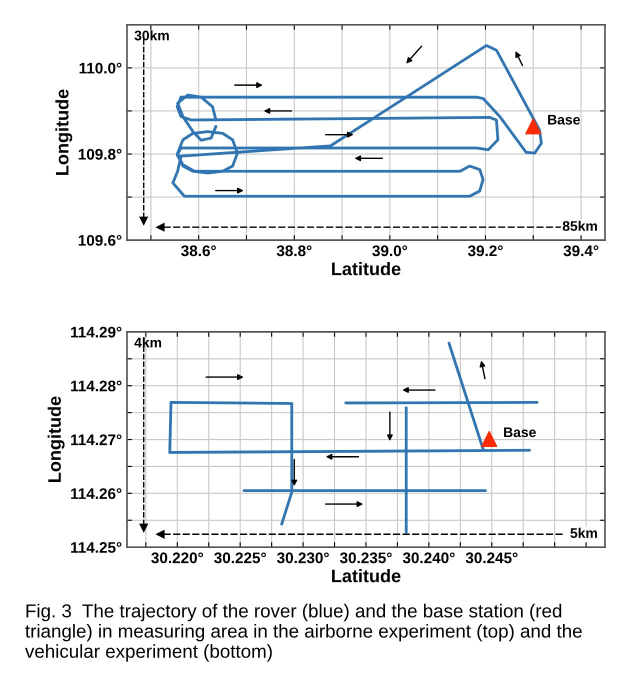 This screenshot has height=690, width=624. What do you see at coordinates (96, 386) in the screenshot?
I see `y-tick-label: 114.28°` at bounding box center [96, 386].